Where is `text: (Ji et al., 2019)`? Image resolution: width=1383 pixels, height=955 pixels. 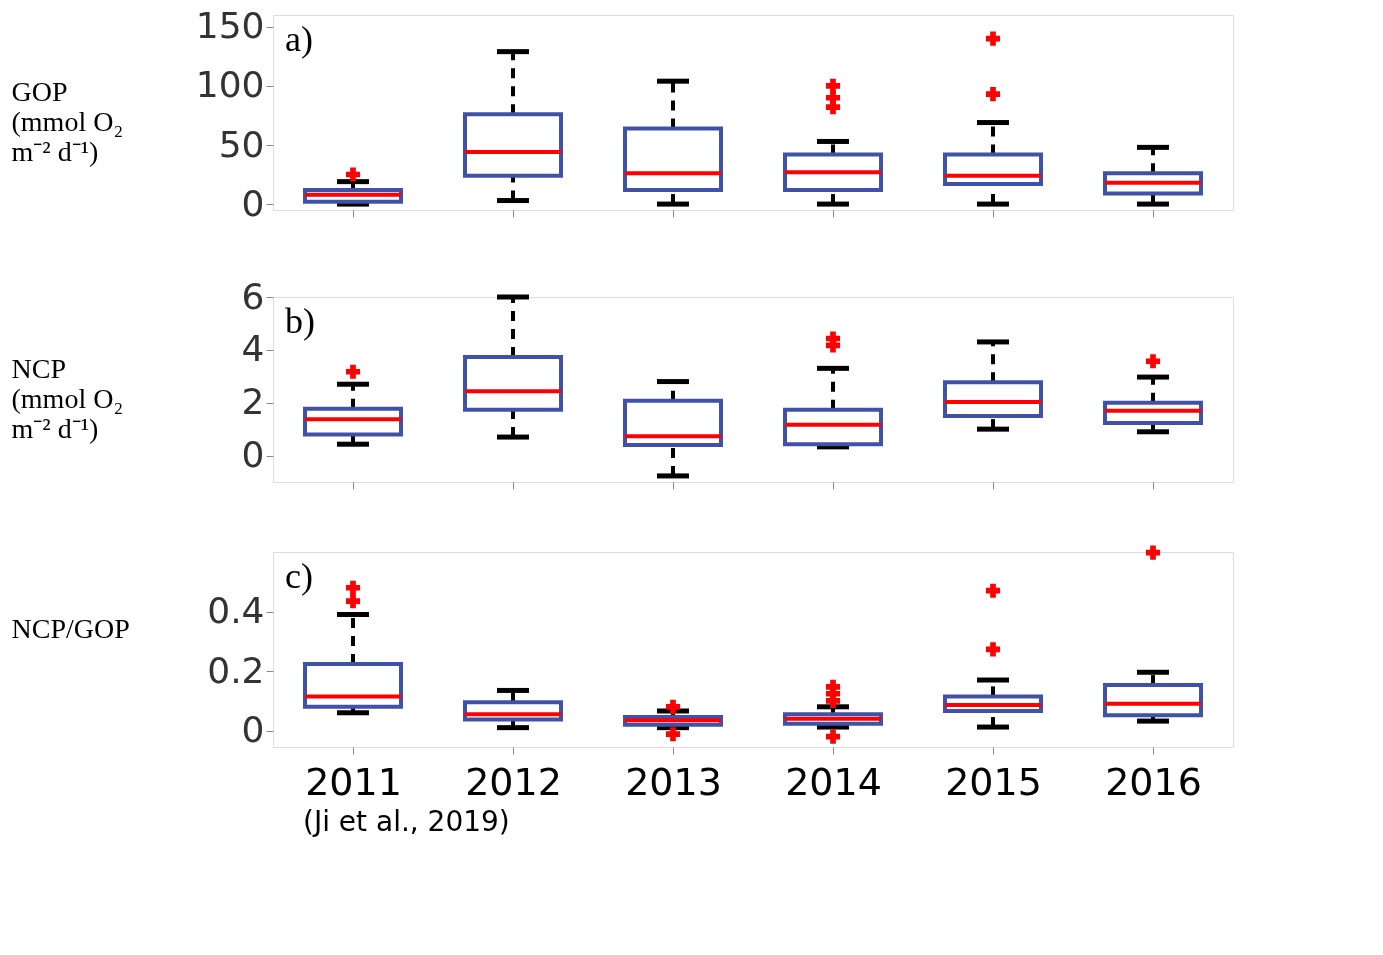 text: (Ji et al., 2019) is located at coordinates (406, 821).